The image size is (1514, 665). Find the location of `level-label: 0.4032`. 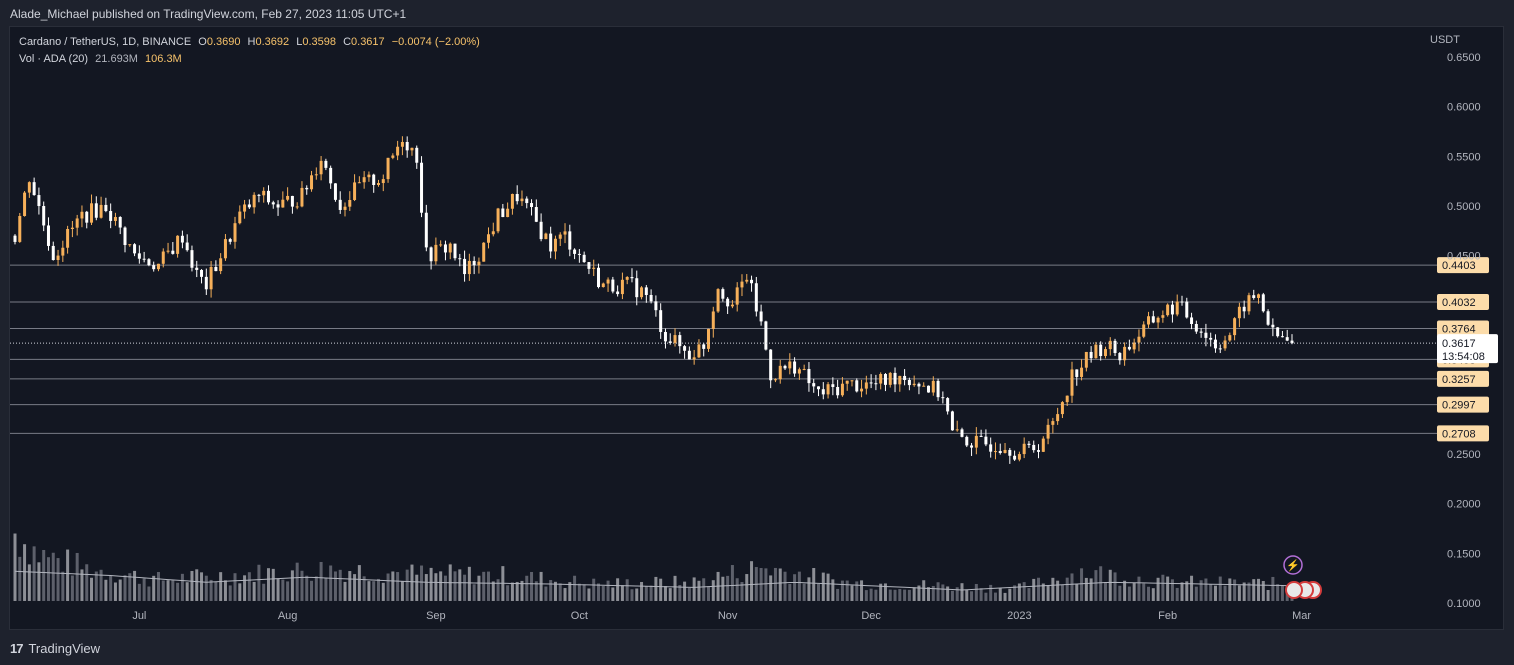

level-label: 0.4032 is located at coordinates (1459, 303).